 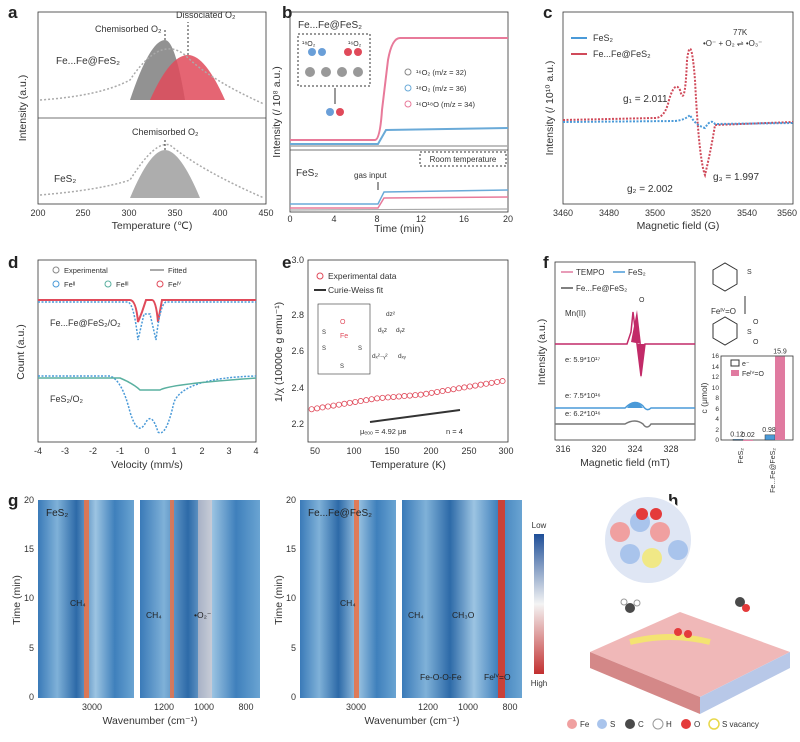 I want to click on g-left-yticks: 0 5 10 15 20, so click(x=29, y=598).